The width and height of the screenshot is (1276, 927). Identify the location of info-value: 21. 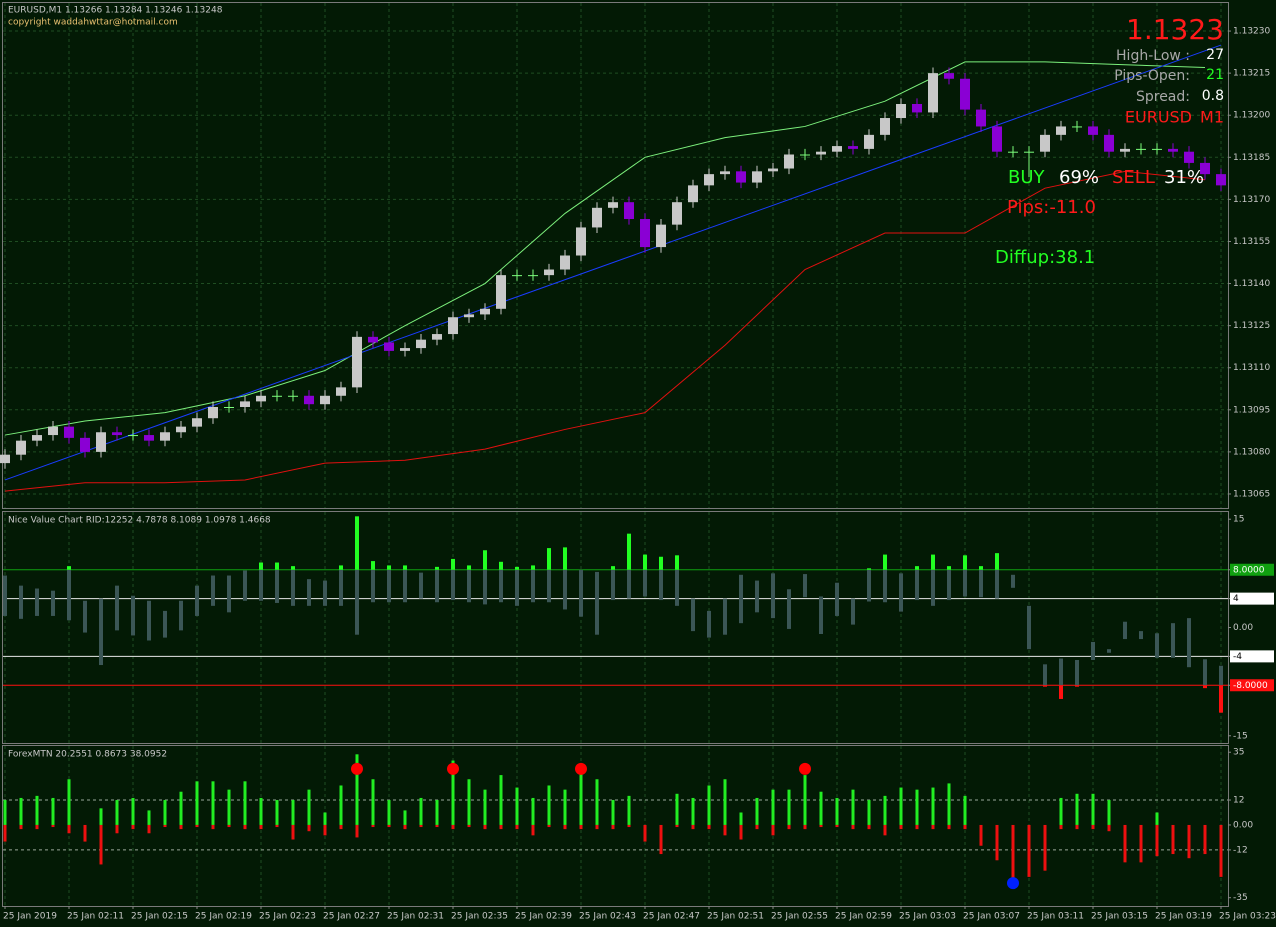
(1215, 75).